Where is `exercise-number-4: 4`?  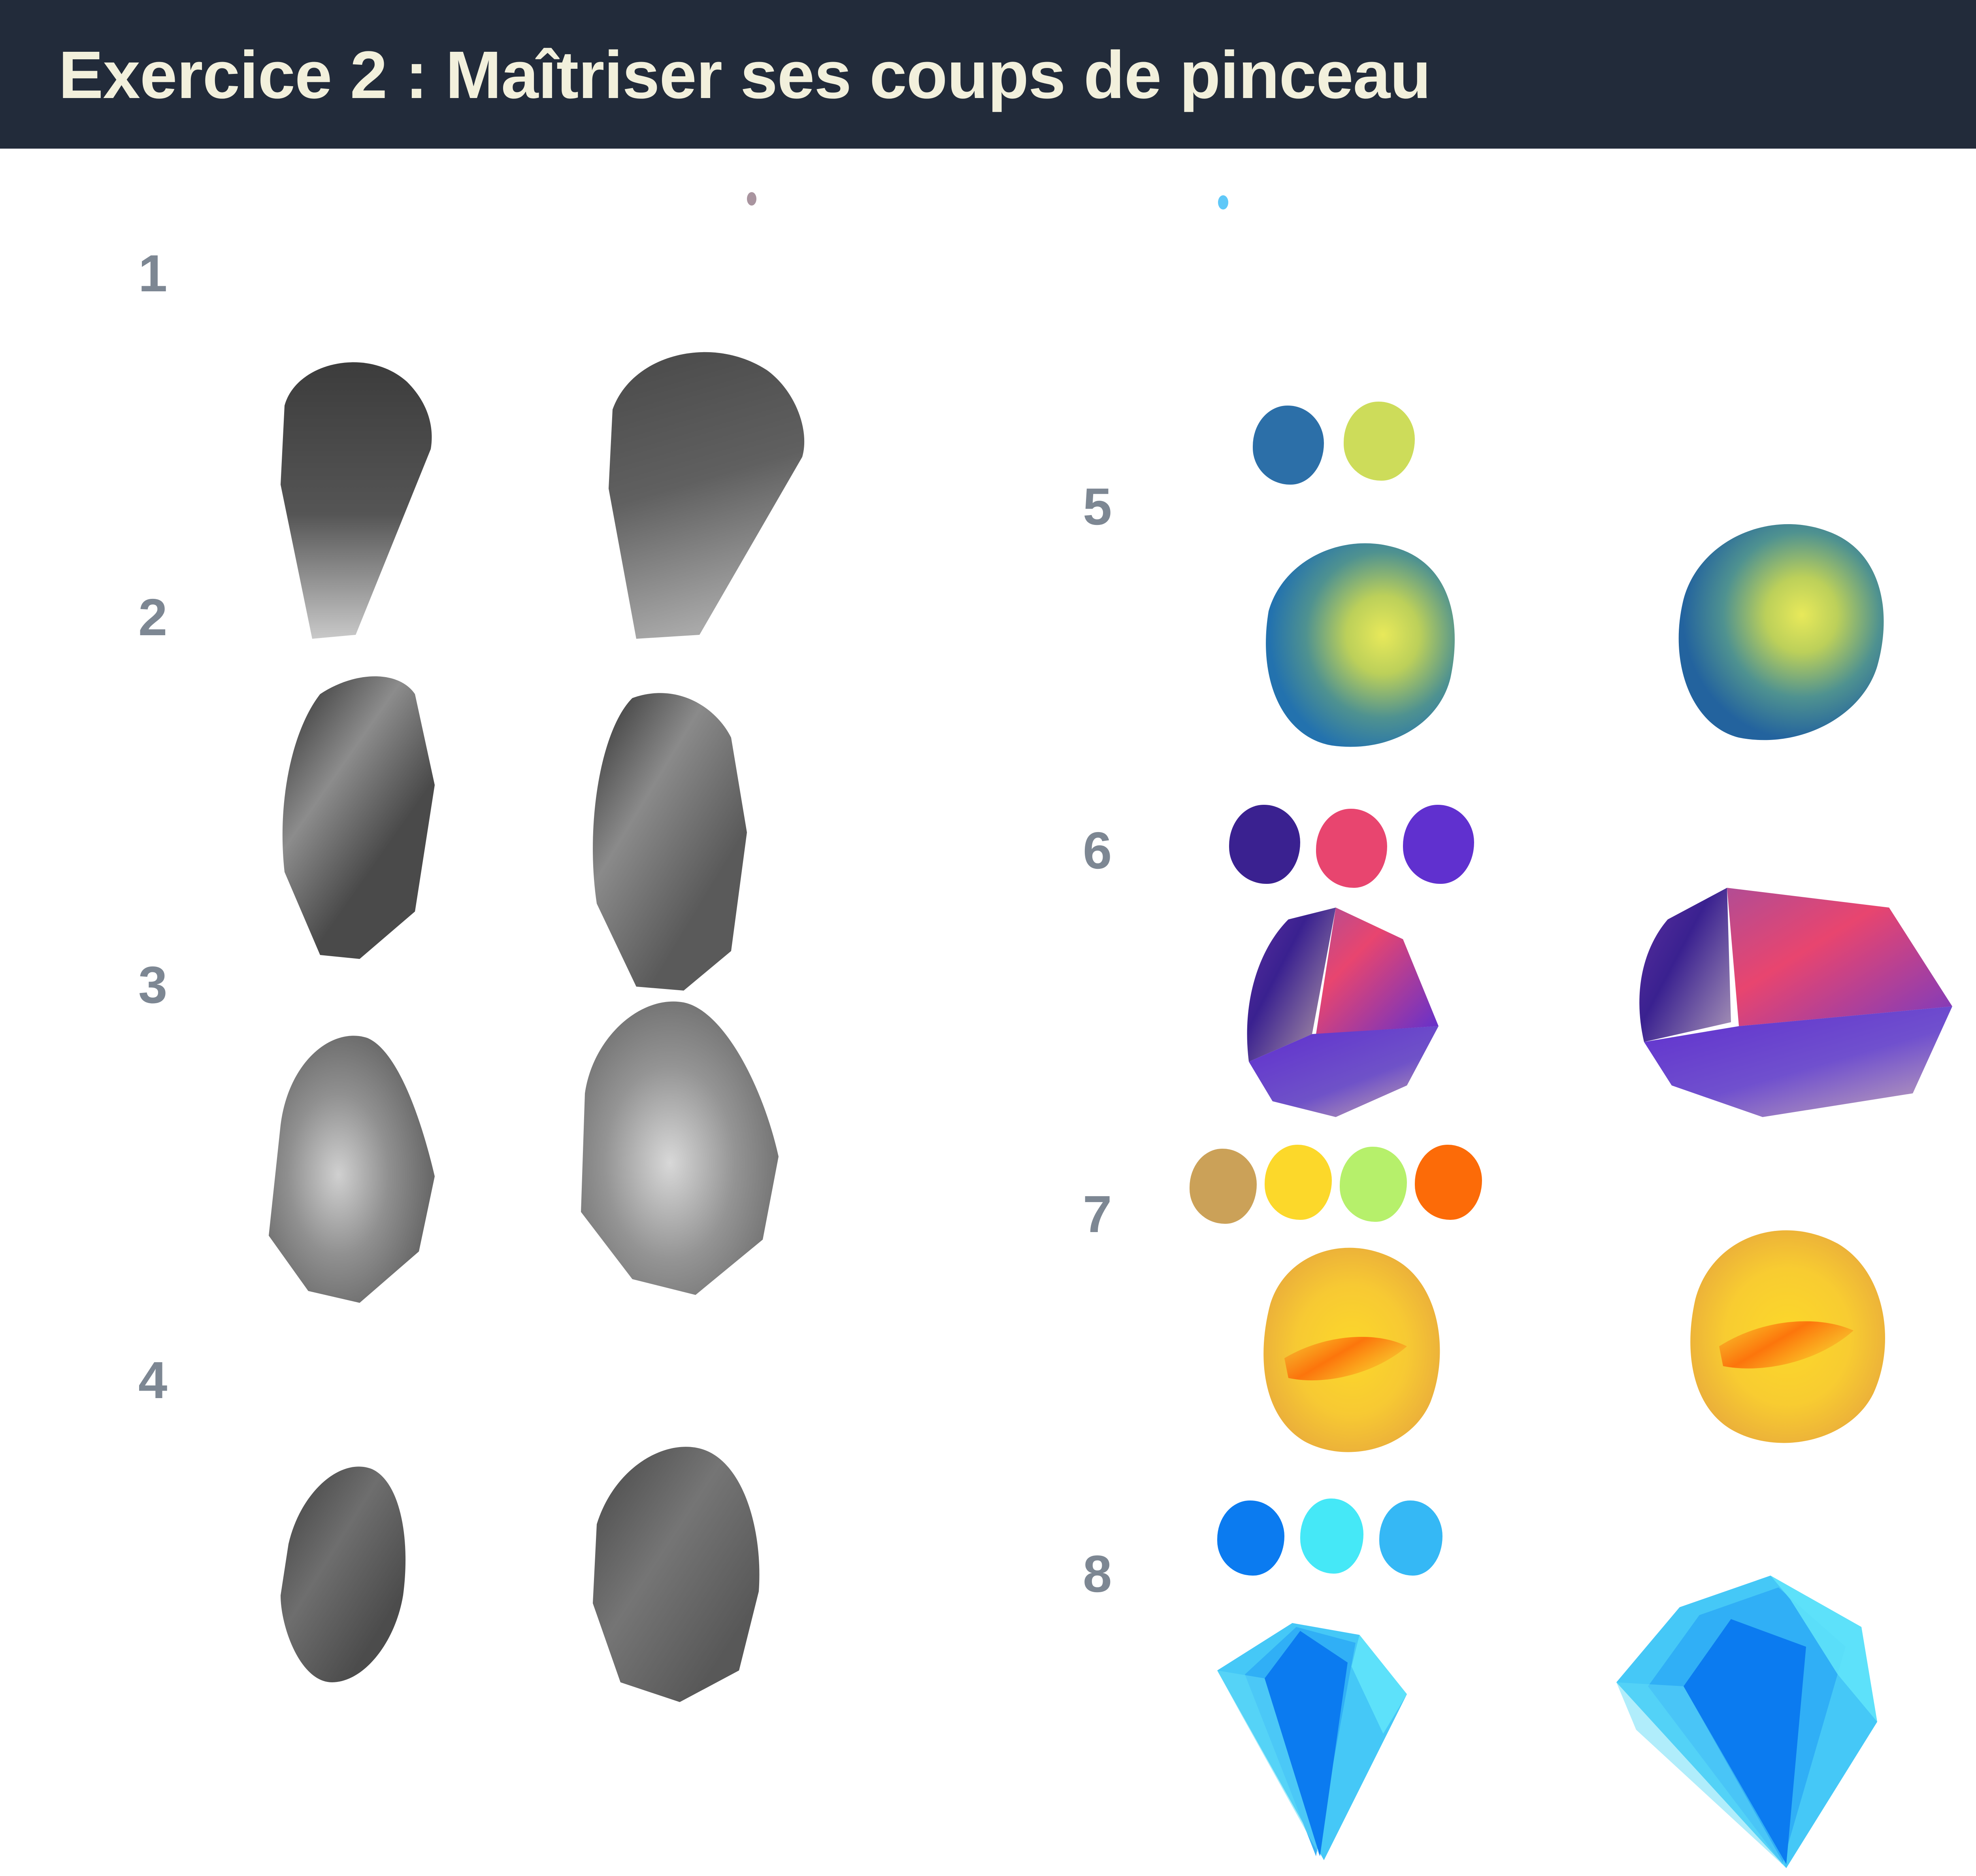
exercise-number-4: 4 is located at coordinates (153, 1380).